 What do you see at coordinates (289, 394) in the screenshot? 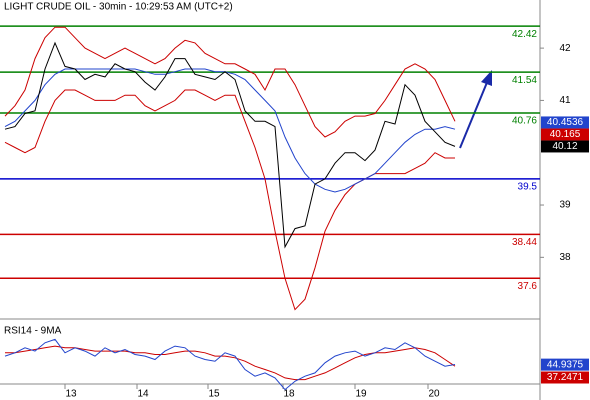
I see `x-tick-label: 18` at bounding box center [289, 394].